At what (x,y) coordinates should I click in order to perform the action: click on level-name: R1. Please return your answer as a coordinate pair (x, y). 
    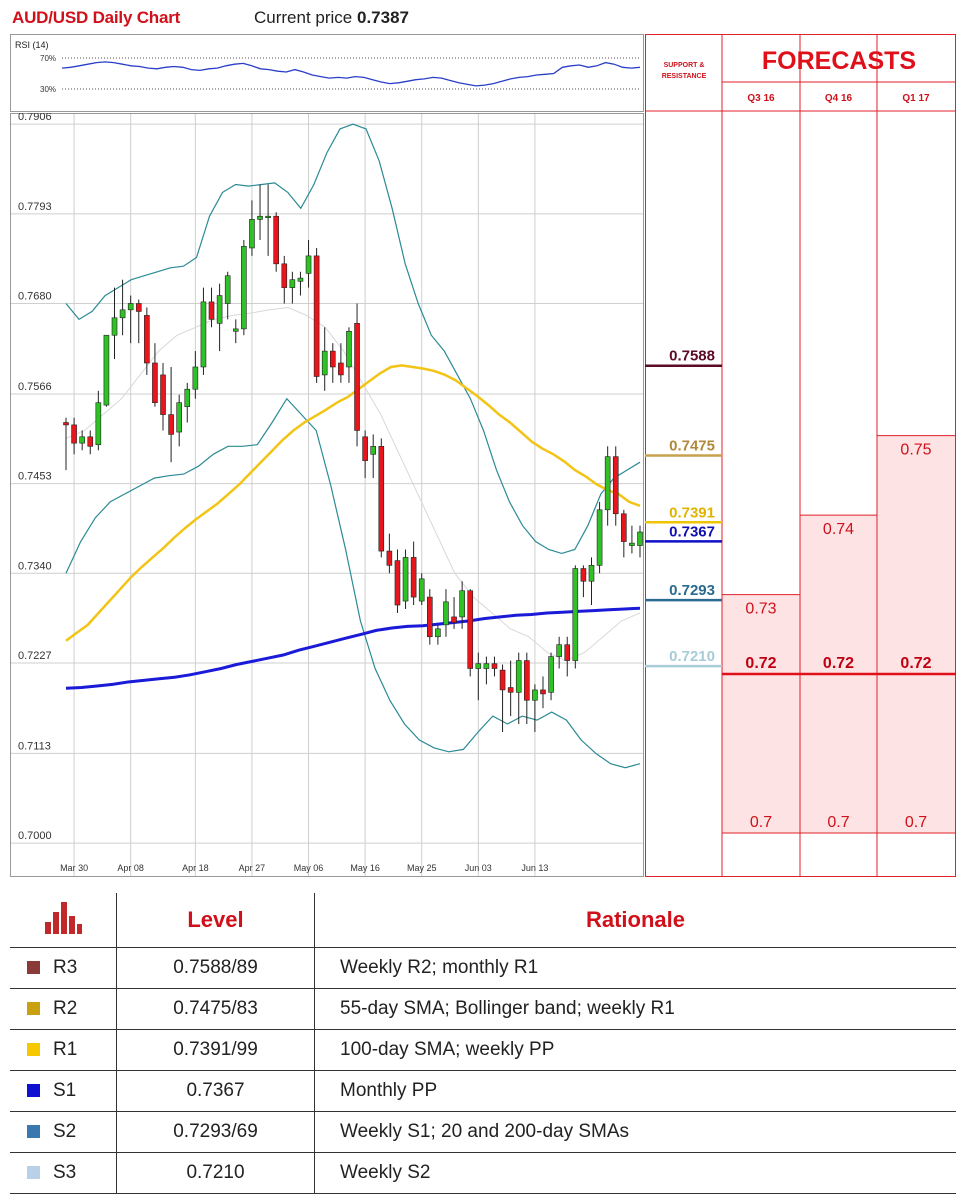
    Looking at the image, I should click on (65, 1049).